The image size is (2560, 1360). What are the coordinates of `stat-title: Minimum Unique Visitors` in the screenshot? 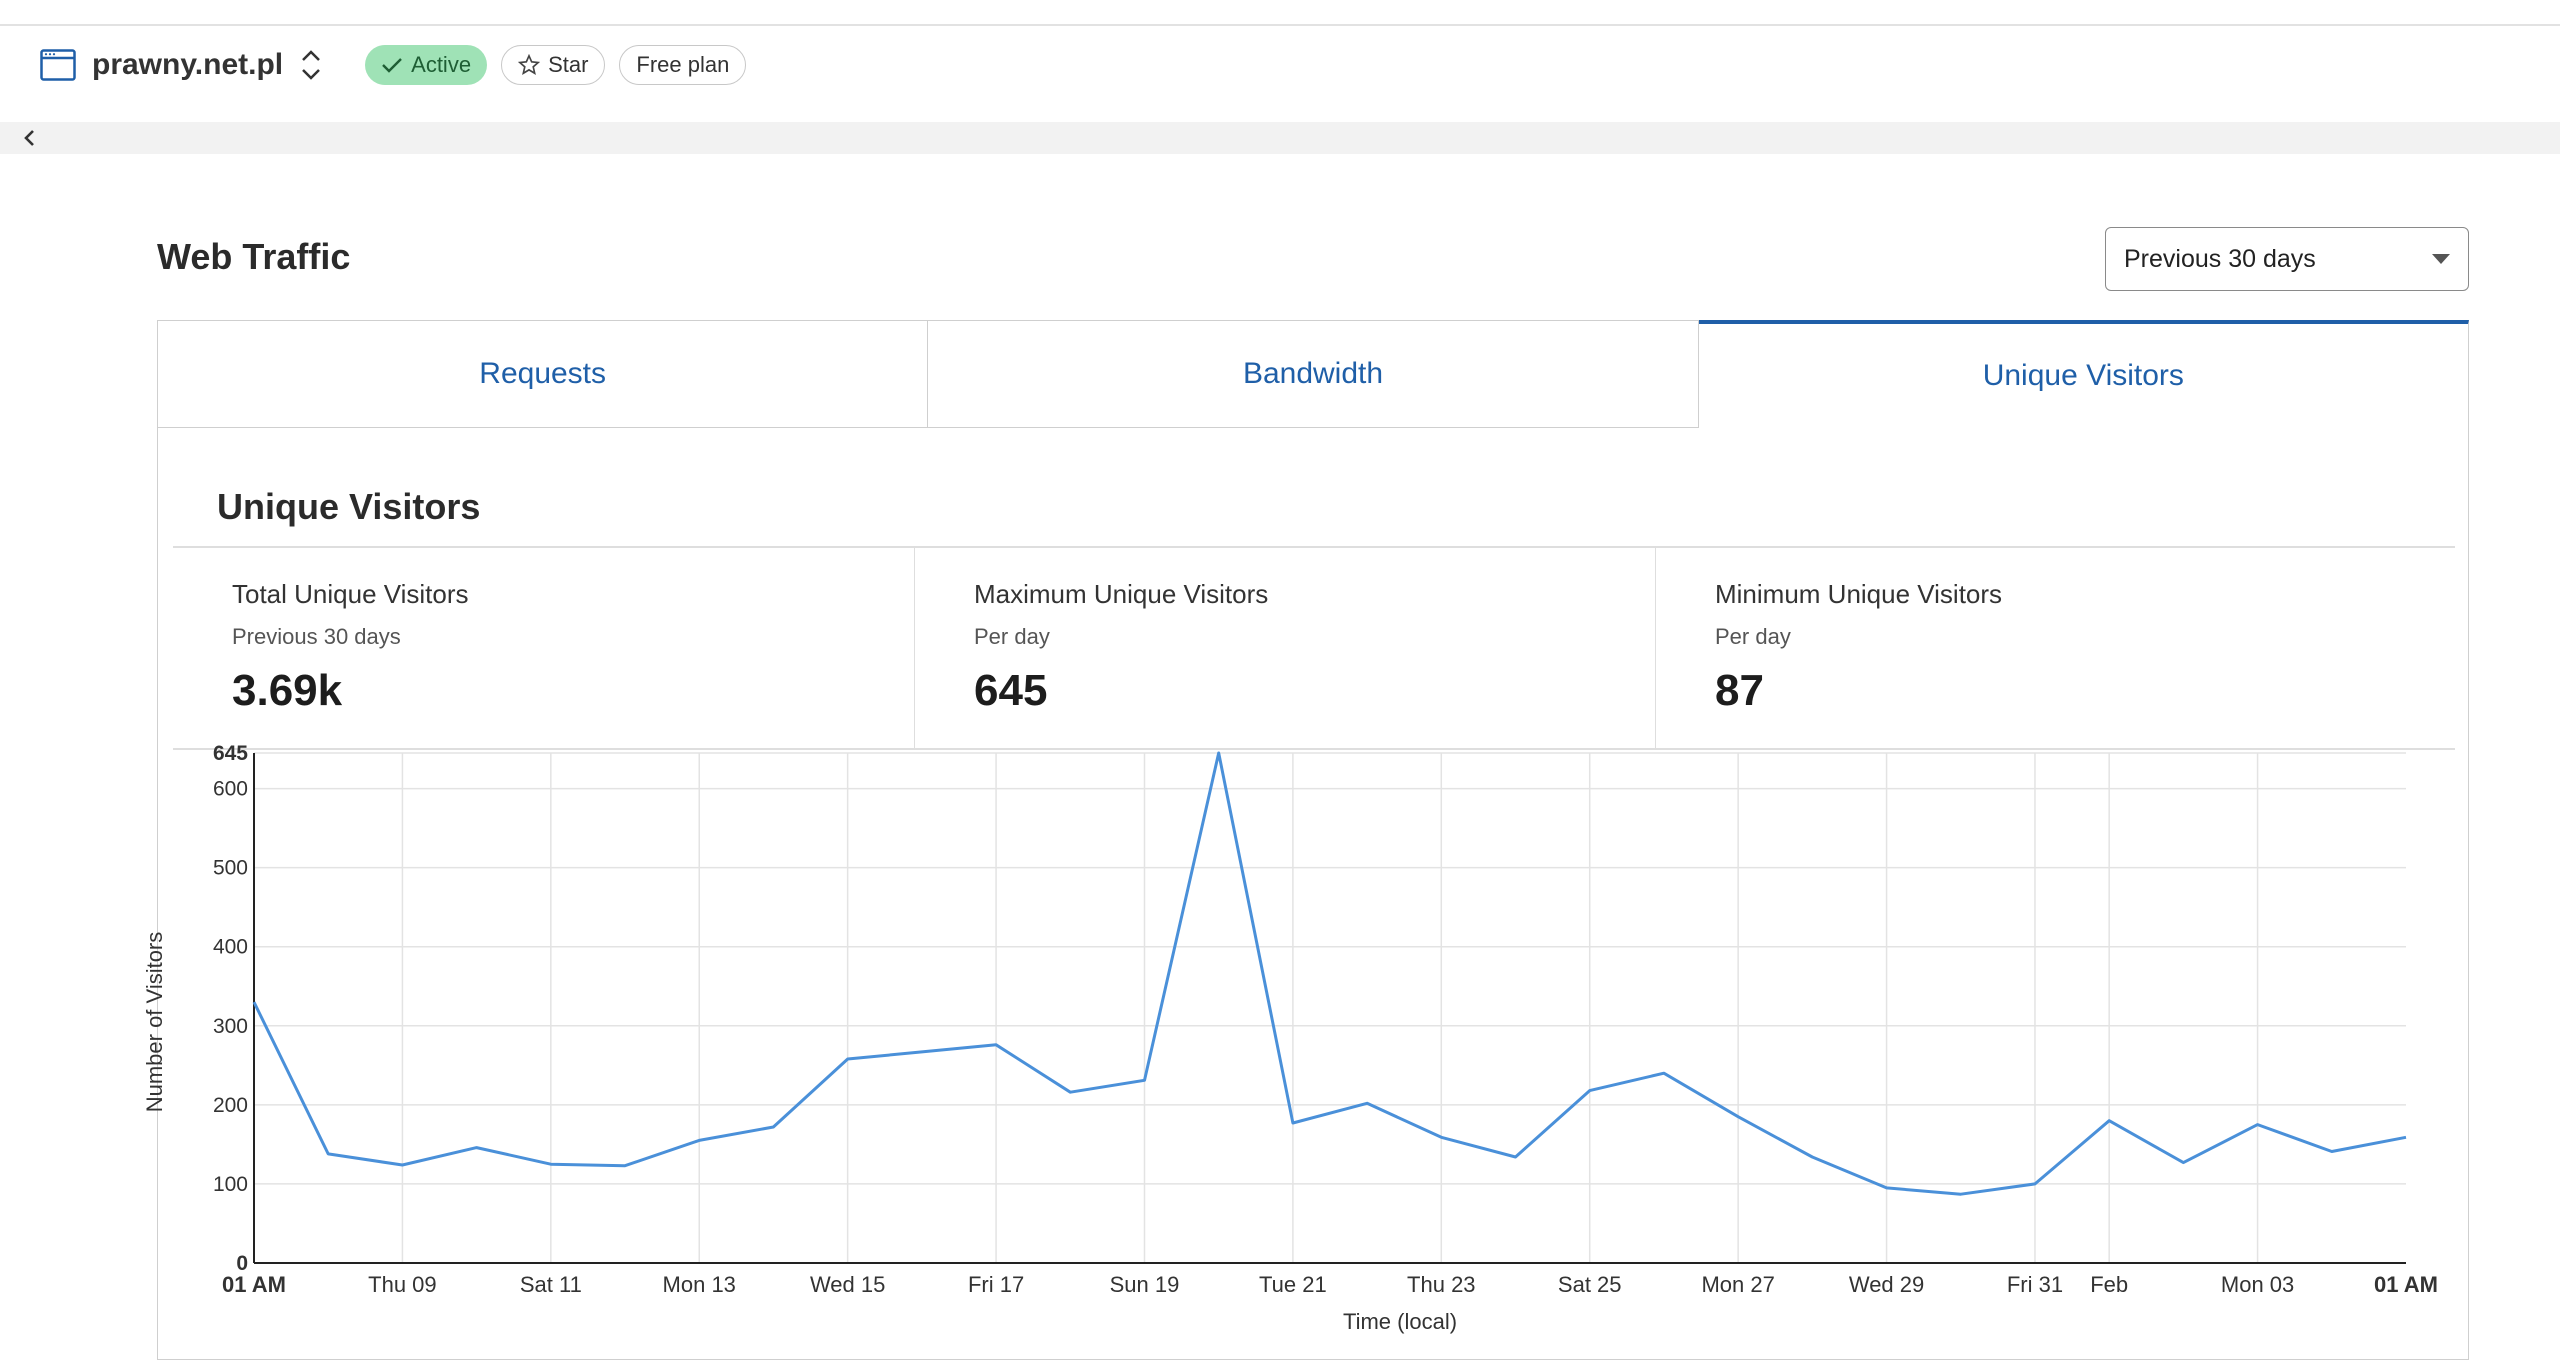 It's located at (1859, 594).